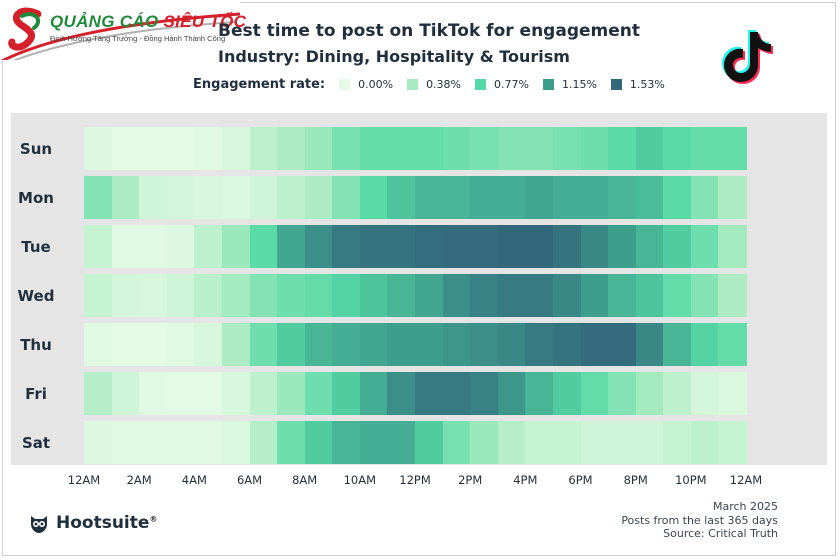 Image resolution: width=840 pixels, height=560 pixels. Describe the element at coordinates (205, 21) in the screenshot. I see `logo-brand-part2: SIÊU TỐC` at that location.